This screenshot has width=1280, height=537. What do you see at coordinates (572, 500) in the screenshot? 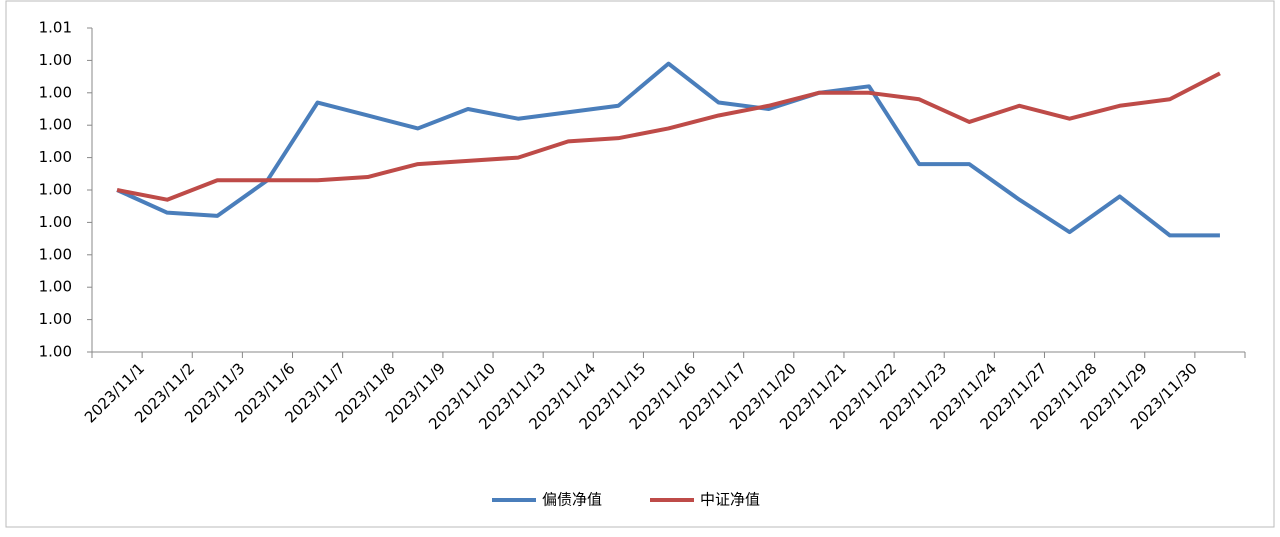
I see `legend-label: 偏债净值` at bounding box center [572, 500].